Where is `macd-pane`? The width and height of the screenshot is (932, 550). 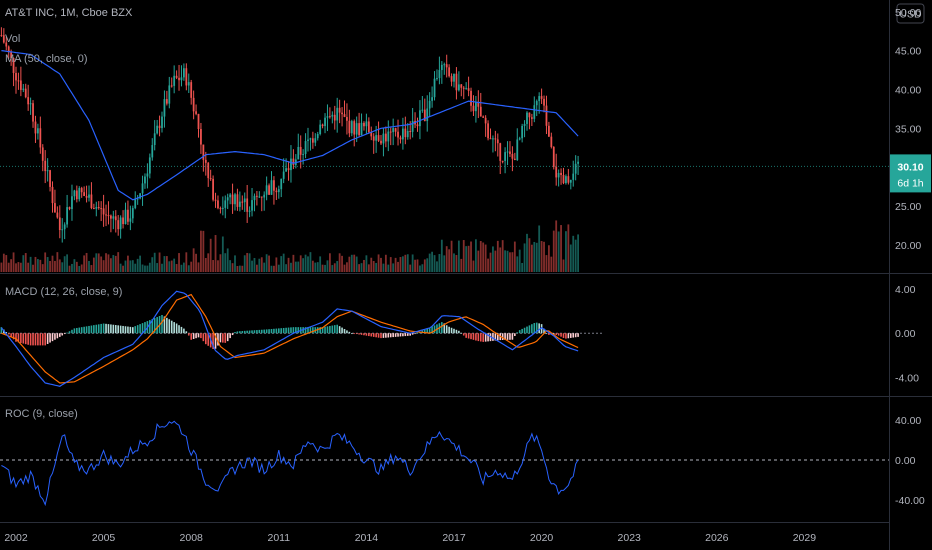 macd-pane is located at coordinates (302, 338).